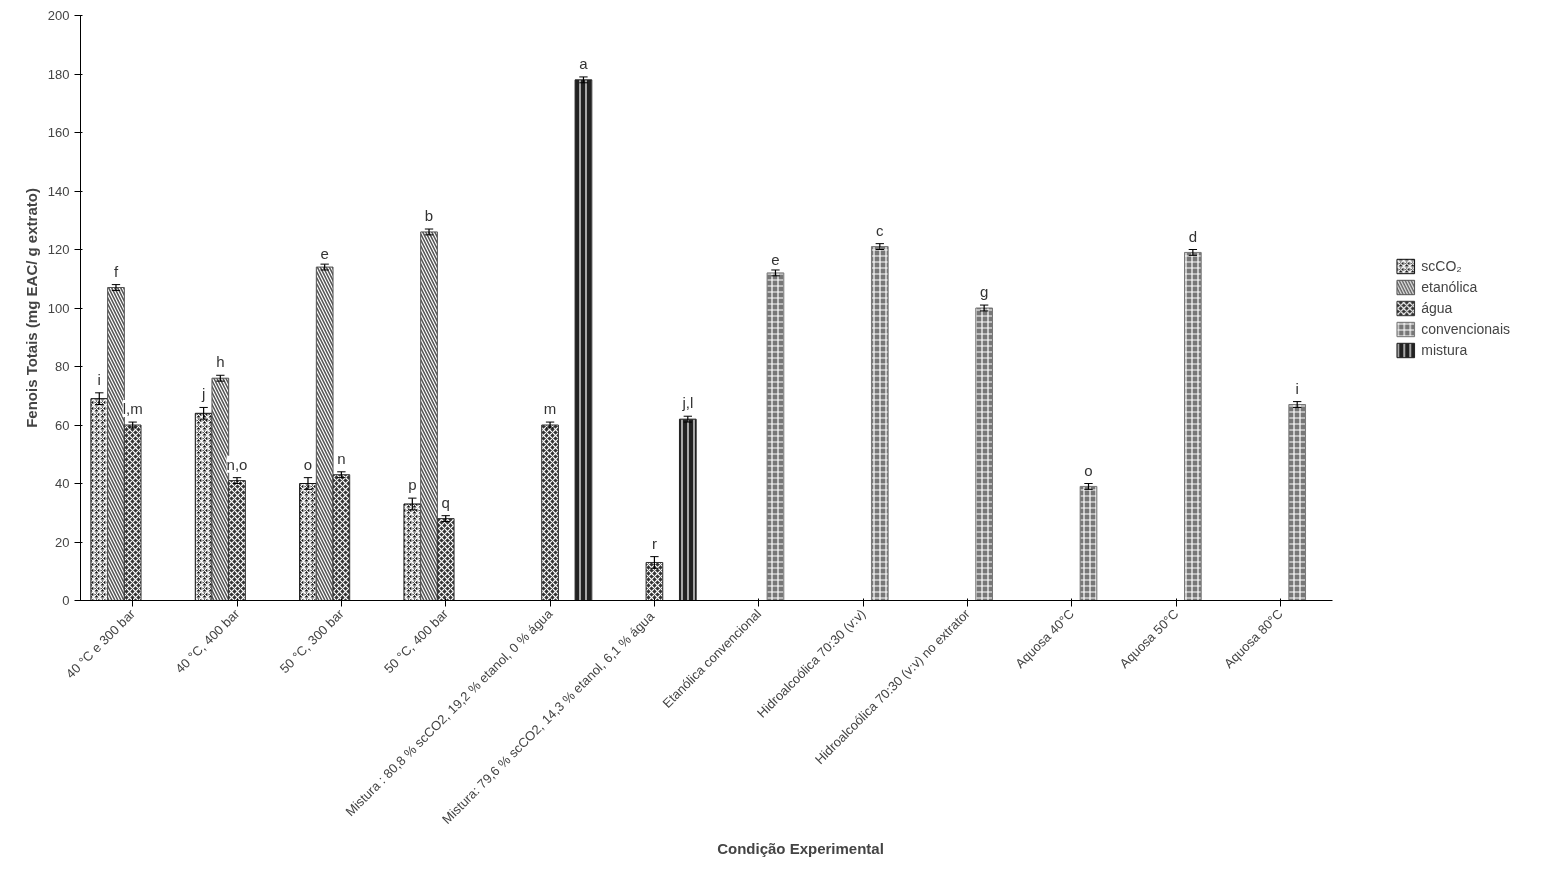  I want to click on y-axis-title: Fenois Totais (mg EAC/ g extrato), so click(31, 308).